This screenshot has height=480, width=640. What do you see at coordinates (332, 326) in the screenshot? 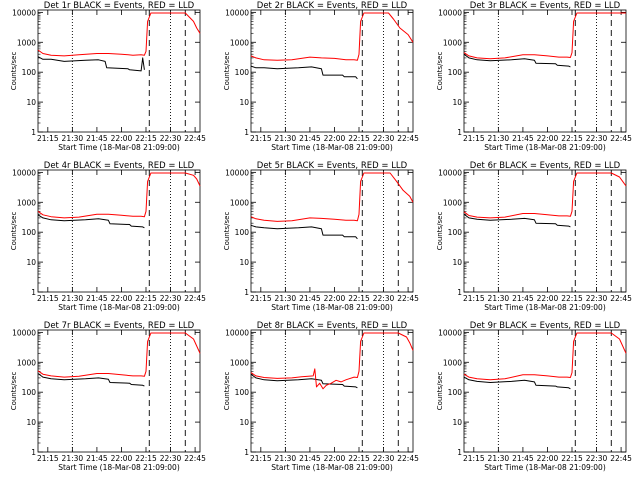
I see `chart-title: Det 8r BLACK = Events, RED = LLD` at bounding box center [332, 326].